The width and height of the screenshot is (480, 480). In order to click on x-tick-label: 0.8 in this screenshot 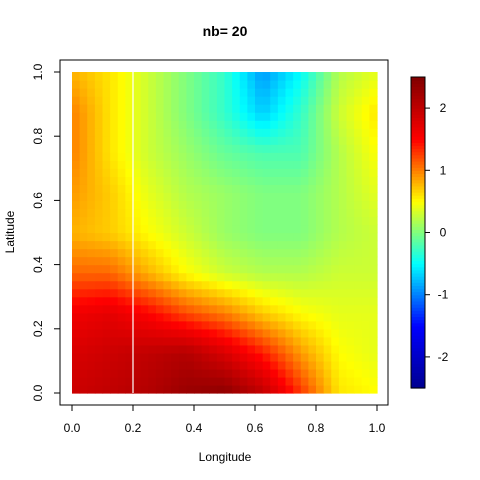, I will do `click(316, 428)`.